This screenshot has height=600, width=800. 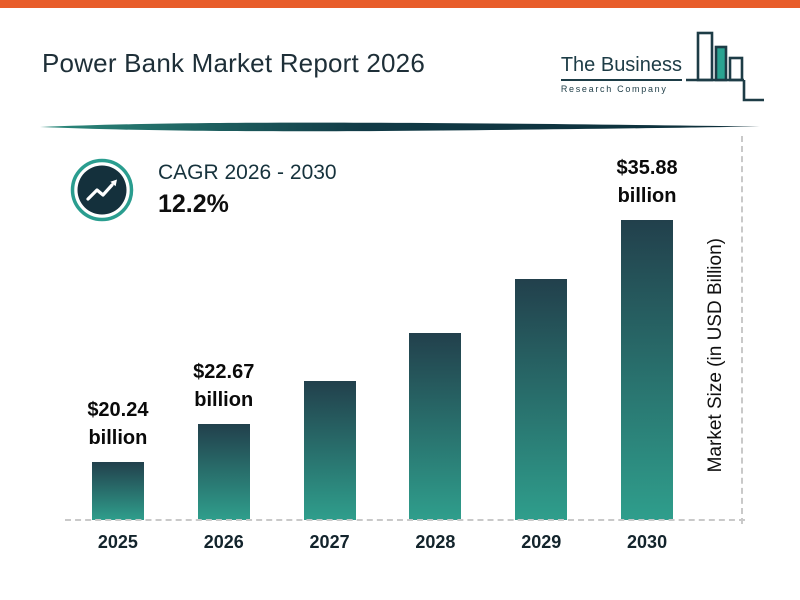 What do you see at coordinates (742, 330) in the screenshot?
I see `right-dashed-line` at bounding box center [742, 330].